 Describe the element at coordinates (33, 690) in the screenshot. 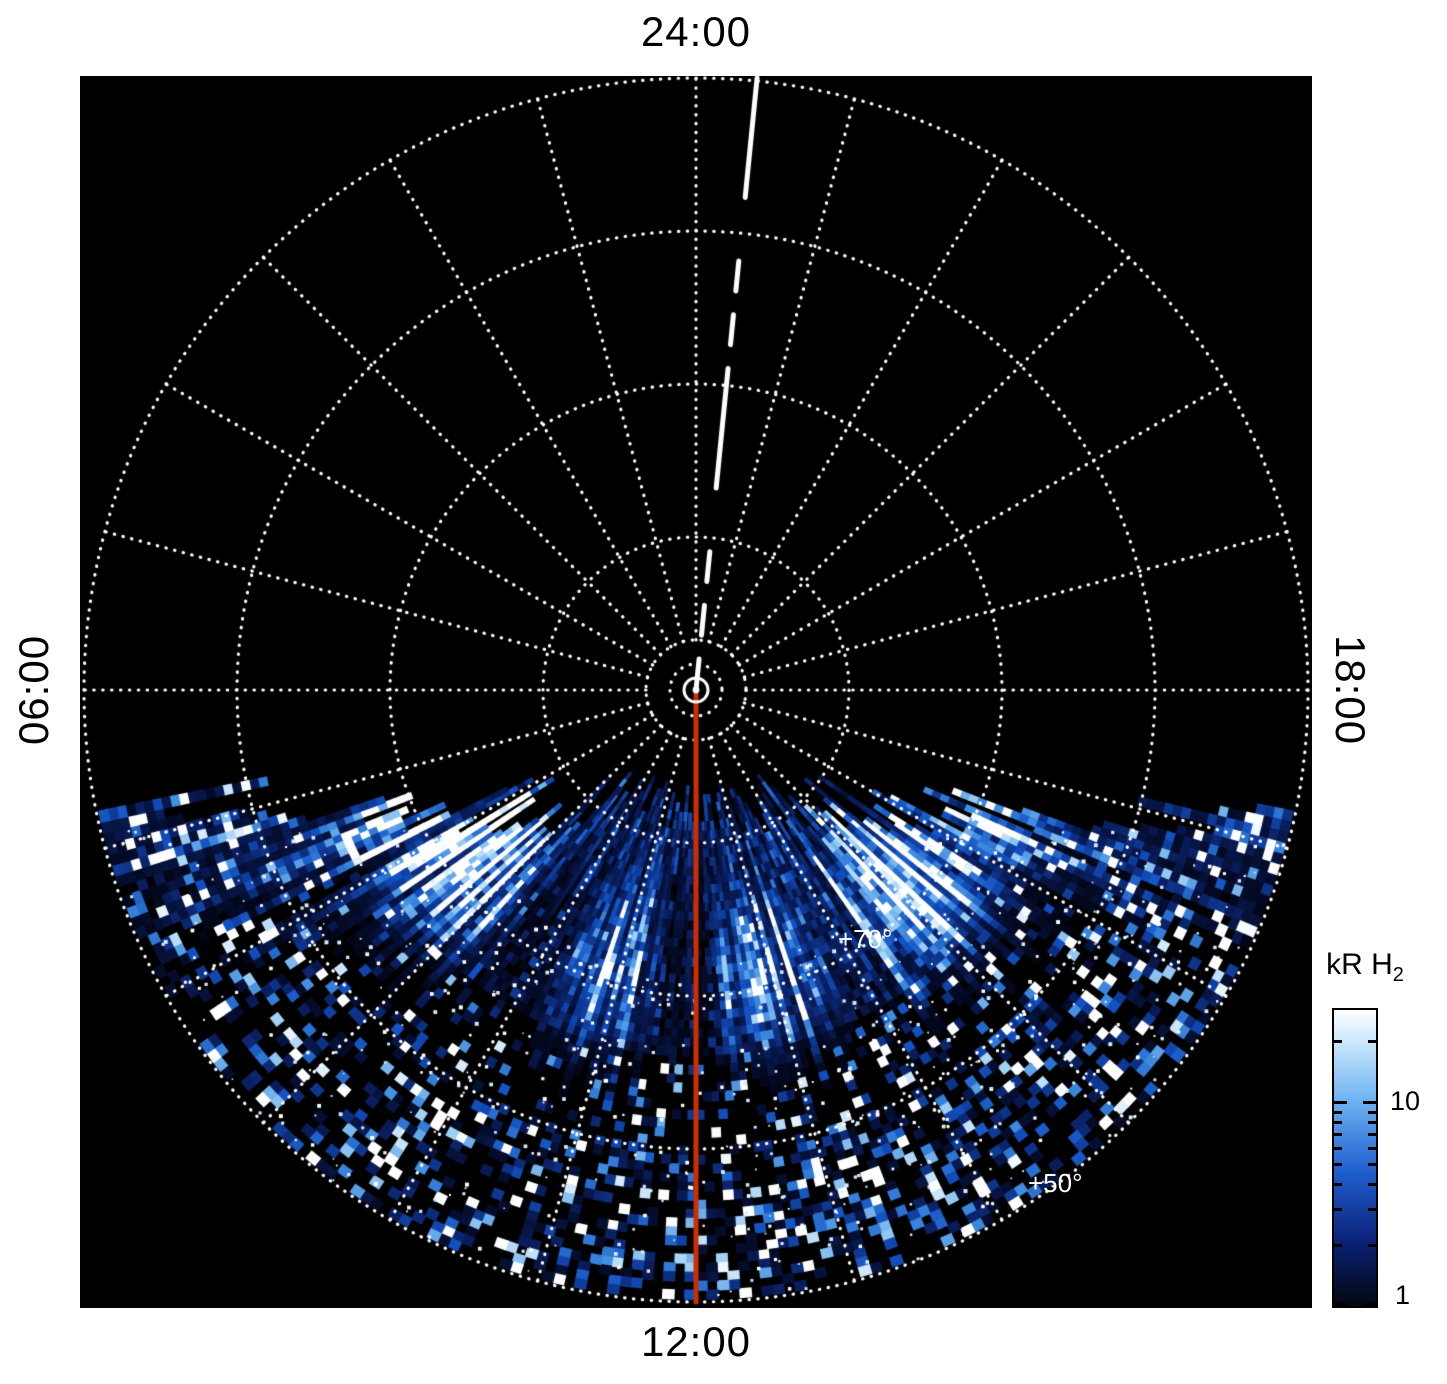

I see `hour-label-06: 06:00` at that location.